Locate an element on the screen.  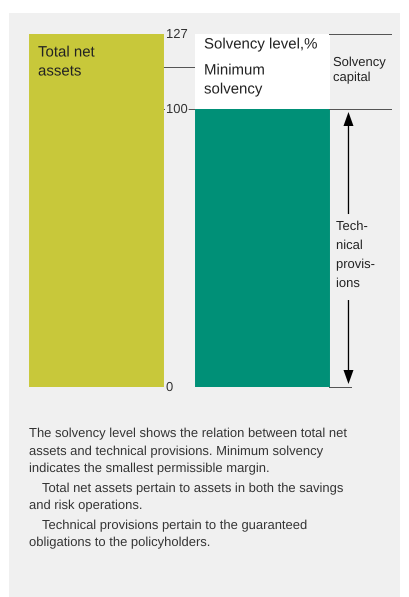
text: Technical provisions pertain to the guaranteed obligations to the policyholders. is located at coordinates (168, 533).